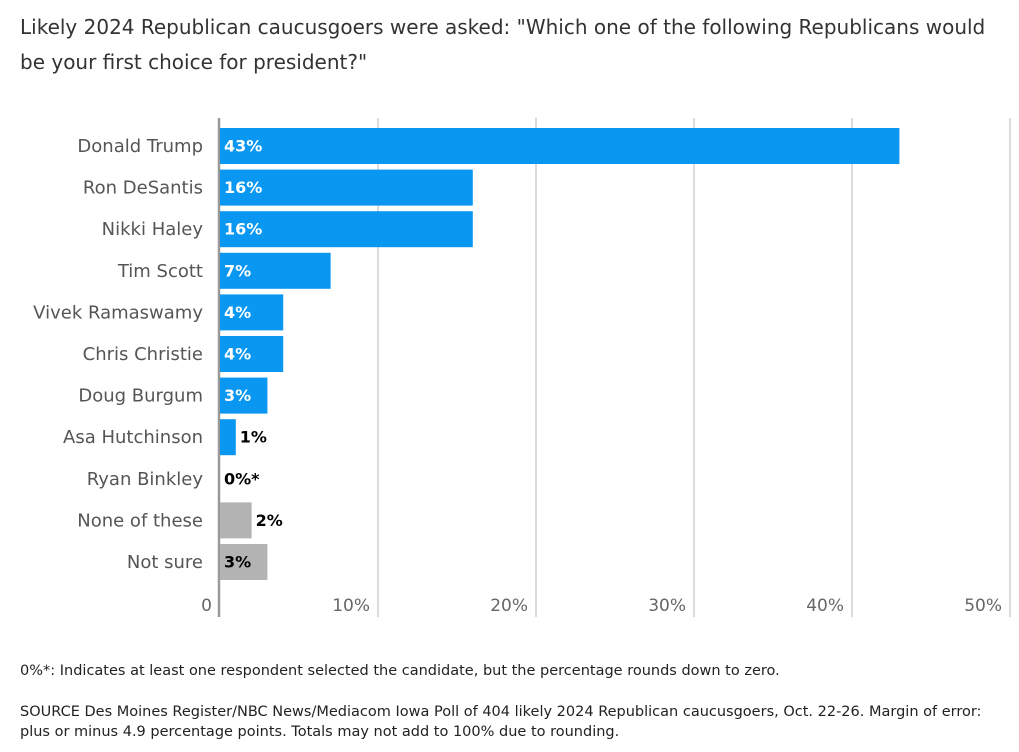 Image resolution: width=1019 pixels, height=752 pixels. Describe the element at coordinates (118, 312) in the screenshot. I see `y-tick-label: Vivek Ramaswamy` at that location.